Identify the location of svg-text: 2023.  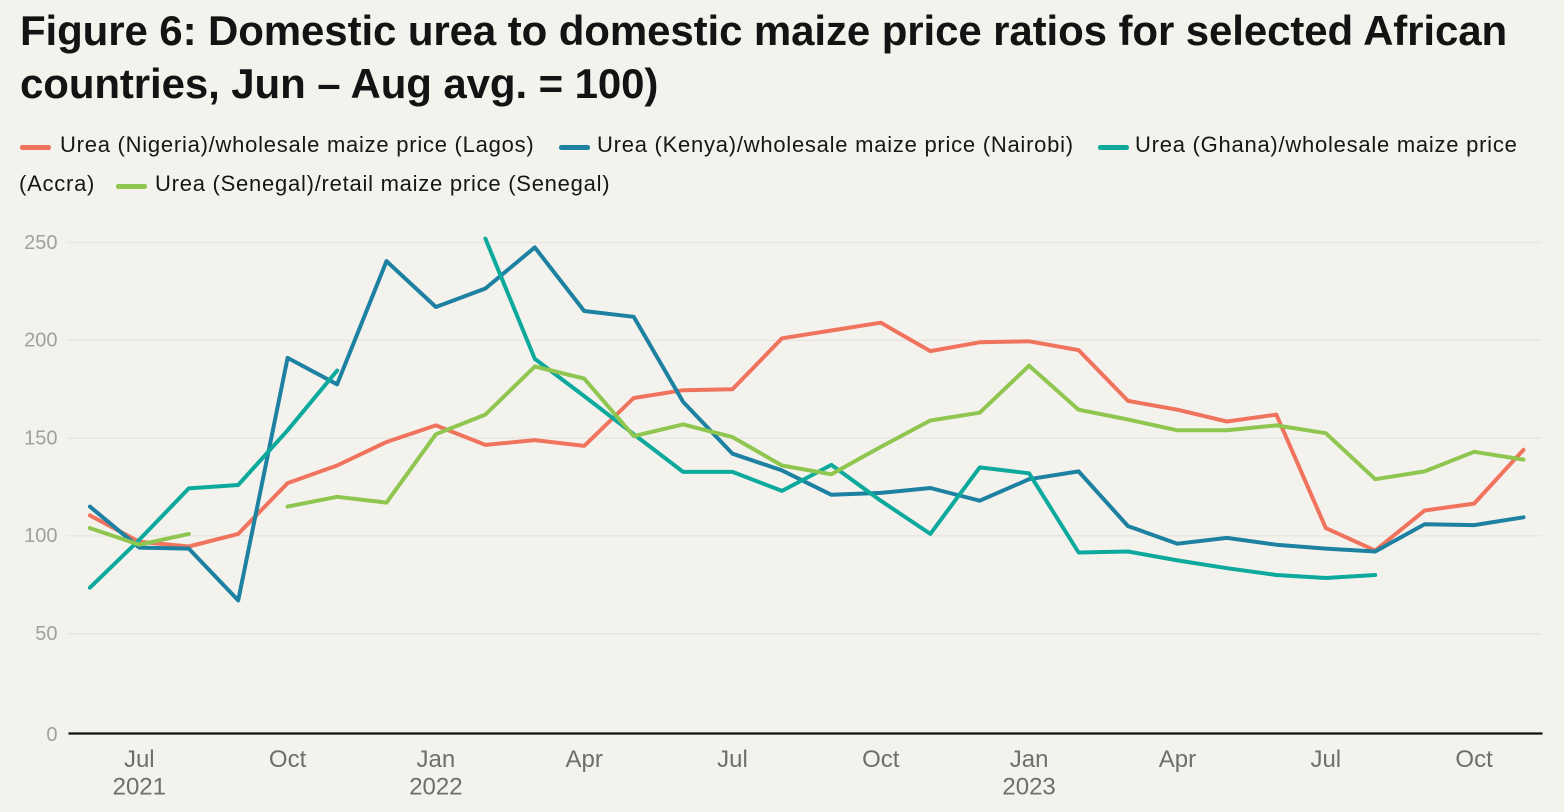
(1028, 787).